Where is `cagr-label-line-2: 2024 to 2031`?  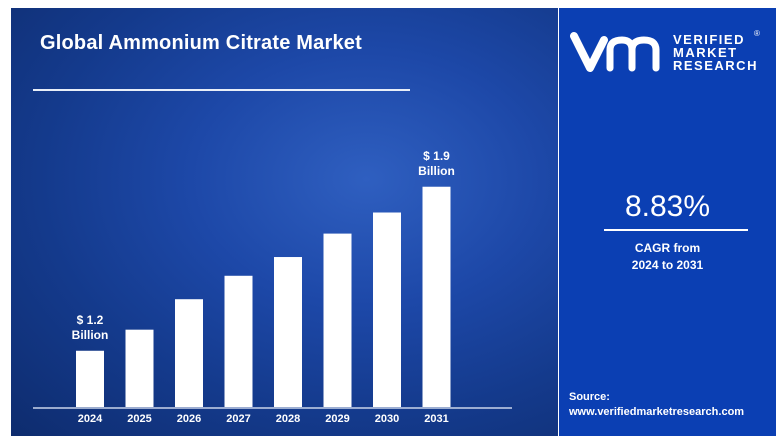 cagr-label-line-2: 2024 to 2031 is located at coordinates (667, 265).